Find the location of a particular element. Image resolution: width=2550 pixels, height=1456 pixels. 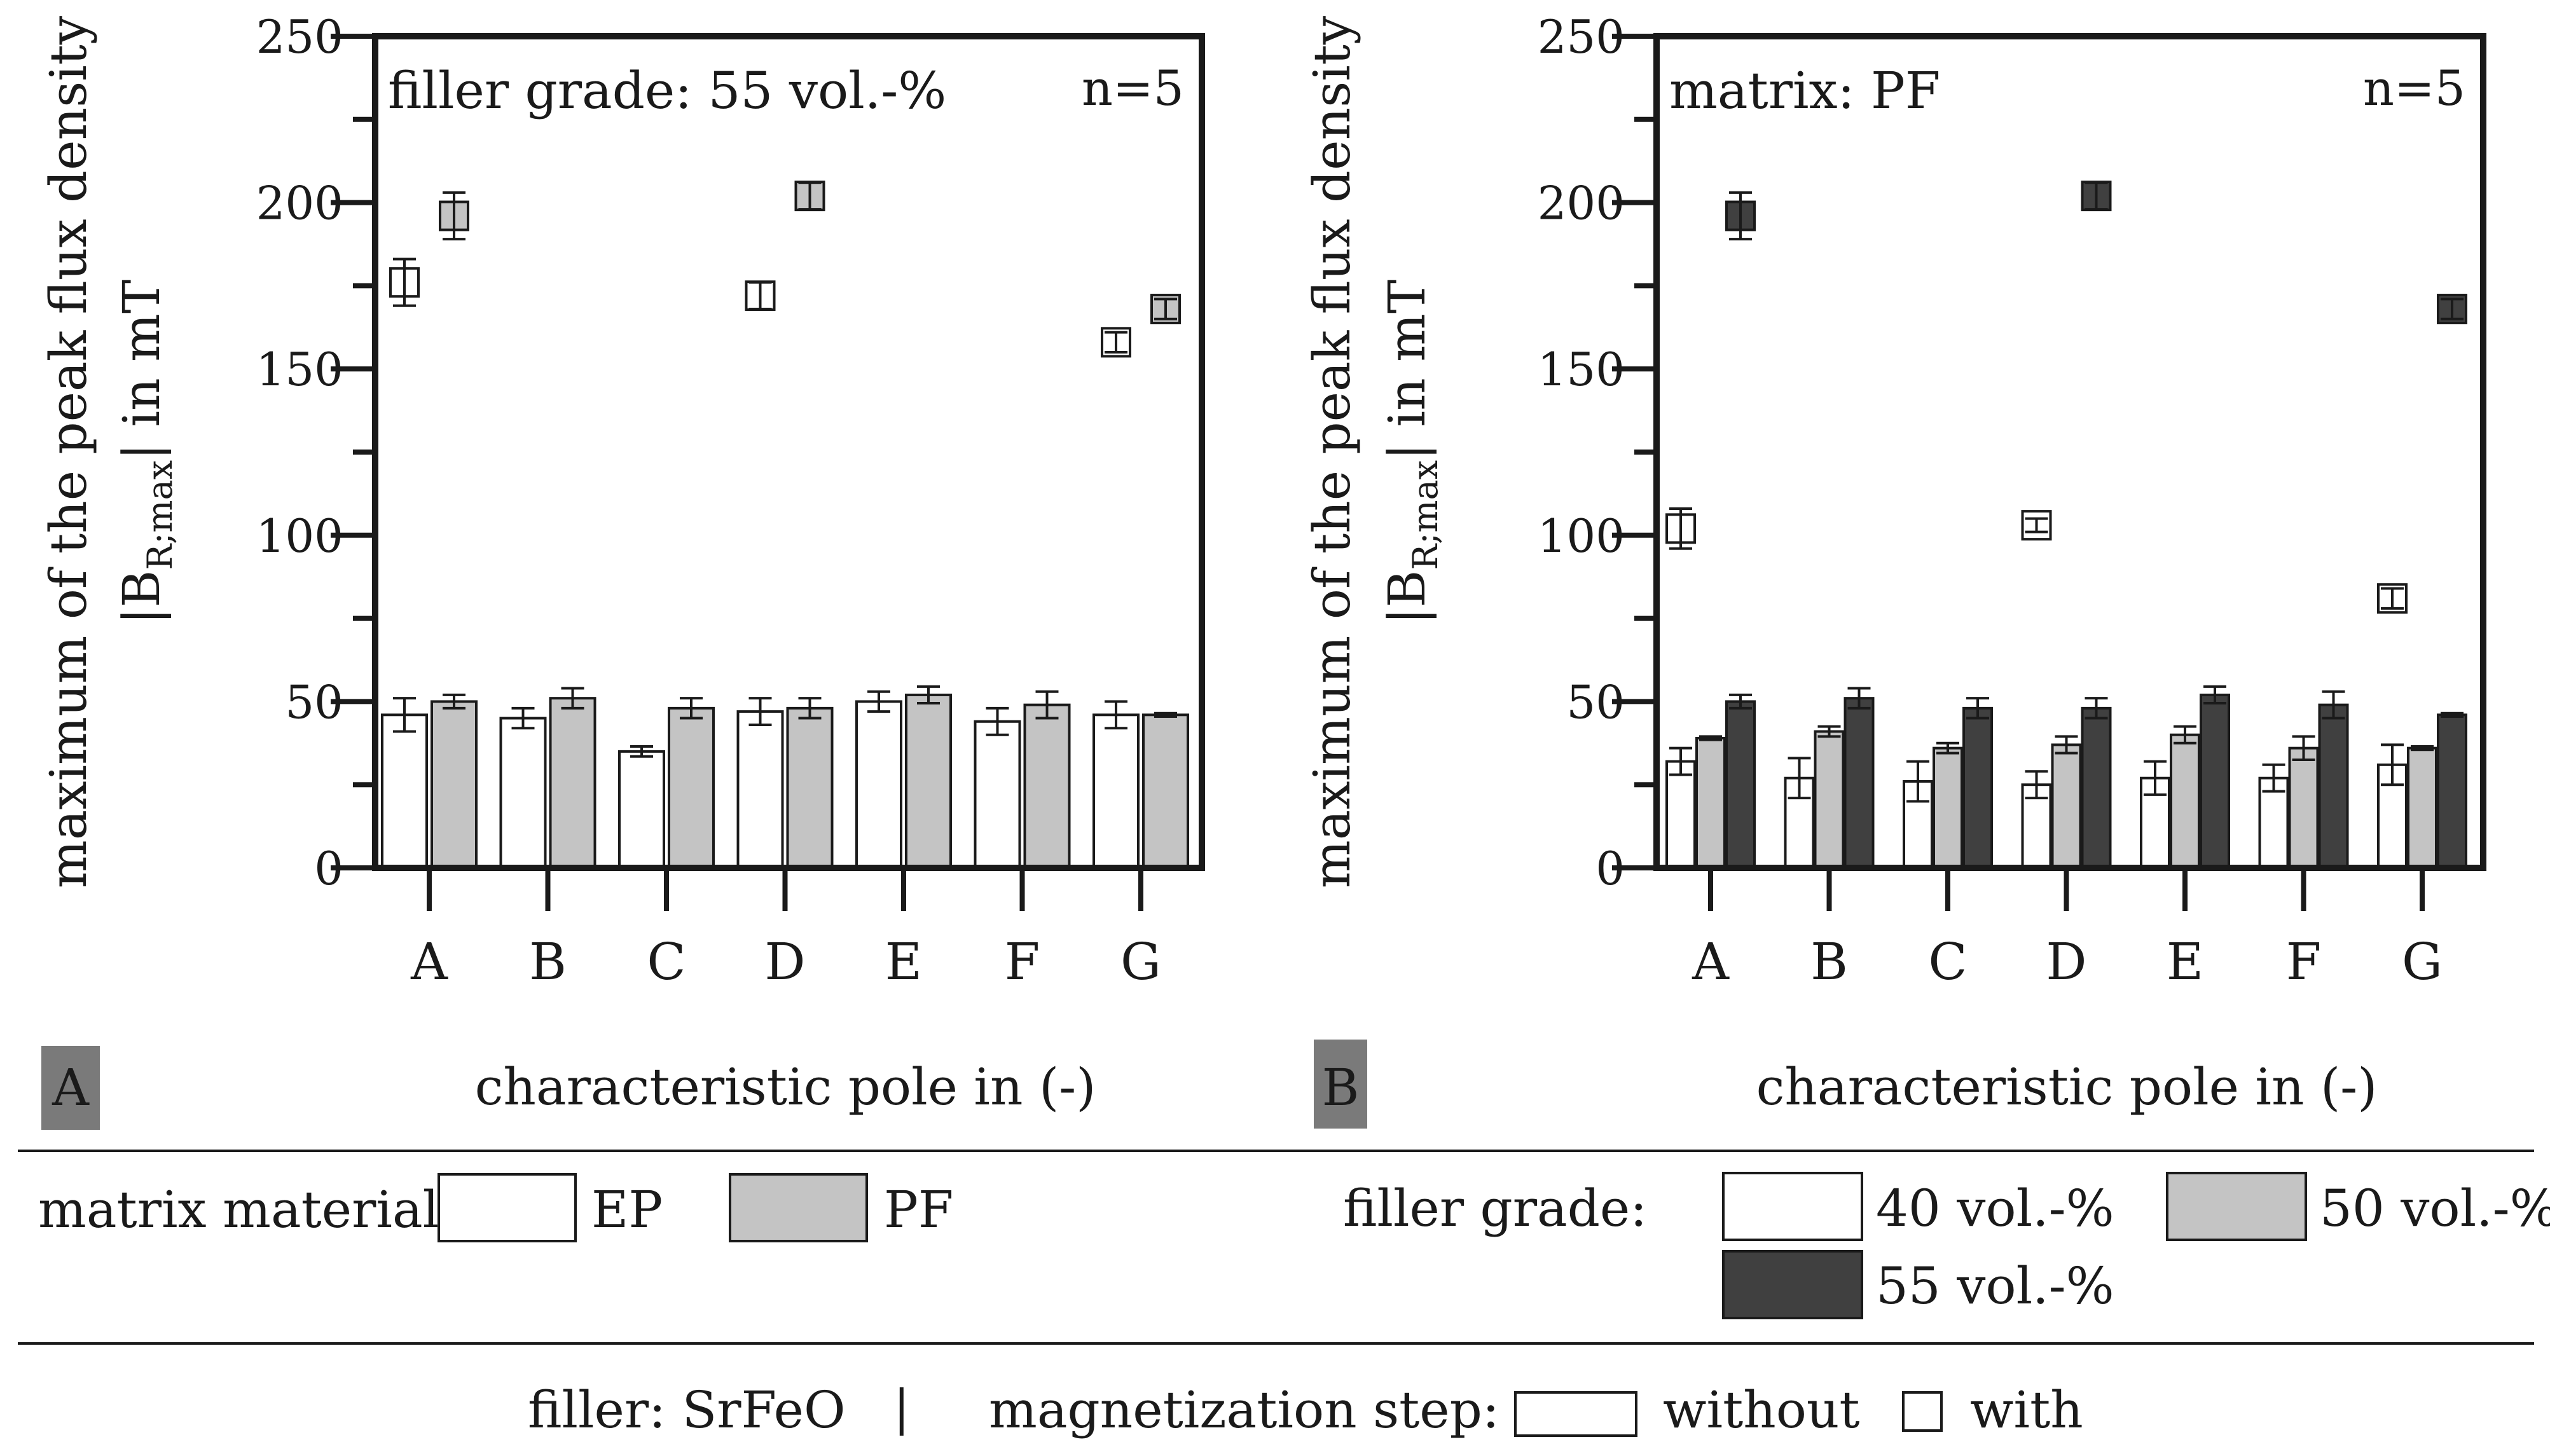

panel-a-annotation: filler grade: 55 vol.-% is located at coordinates (667, 90).